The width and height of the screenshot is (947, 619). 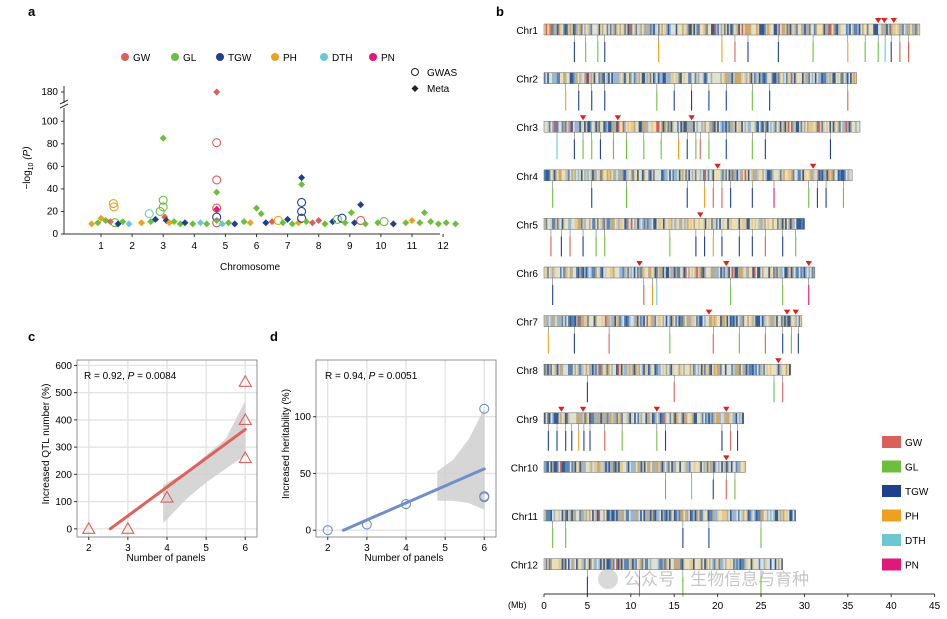 I want to click on chromosome-label: Chr4, so click(x=527, y=177).